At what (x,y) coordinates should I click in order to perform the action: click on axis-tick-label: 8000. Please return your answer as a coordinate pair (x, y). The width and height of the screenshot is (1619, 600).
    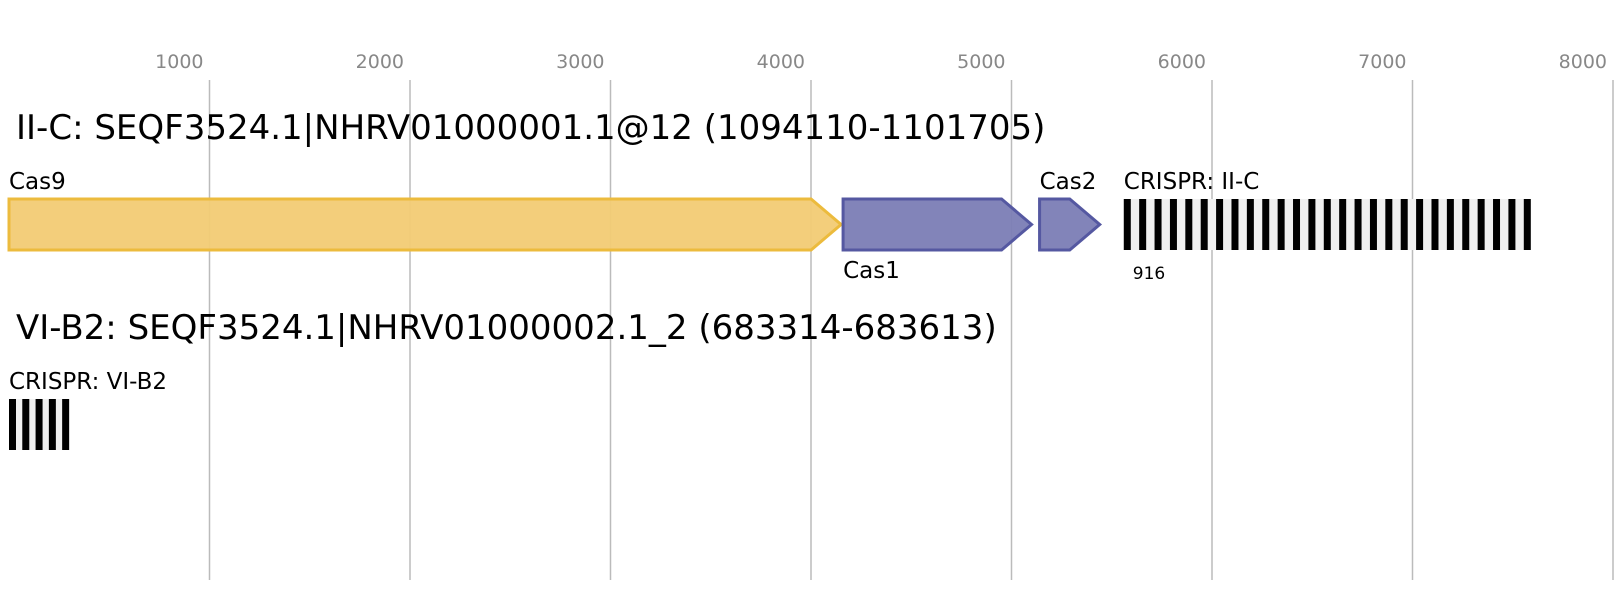
    Looking at the image, I should click on (1583, 62).